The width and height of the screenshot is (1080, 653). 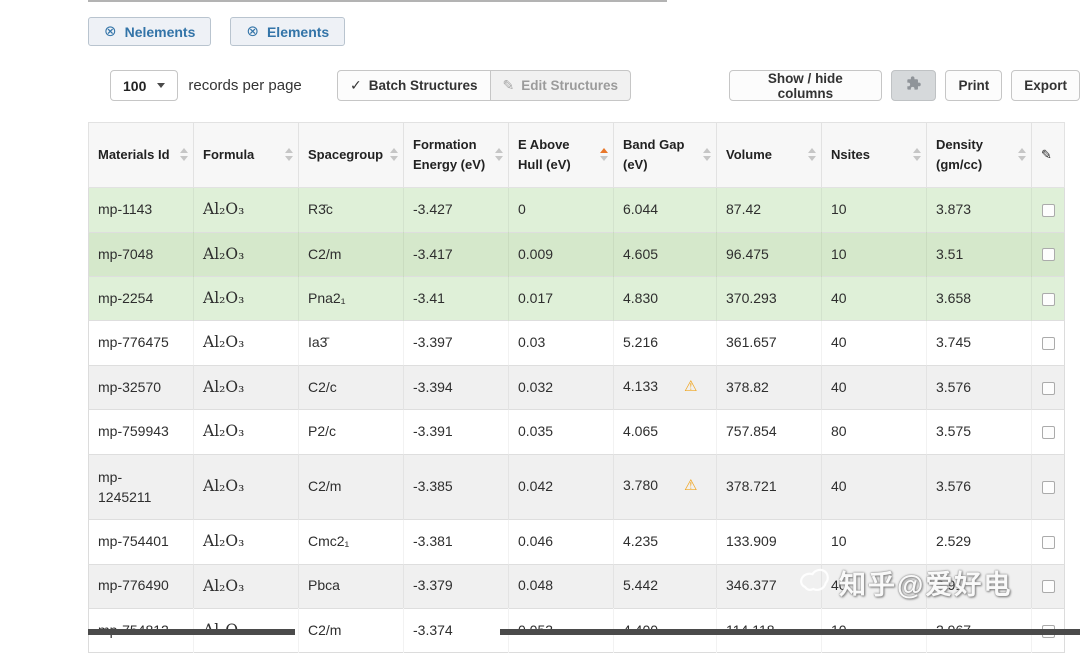 I want to click on cell-e-above-hull: 0.017, so click(x=561, y=298).